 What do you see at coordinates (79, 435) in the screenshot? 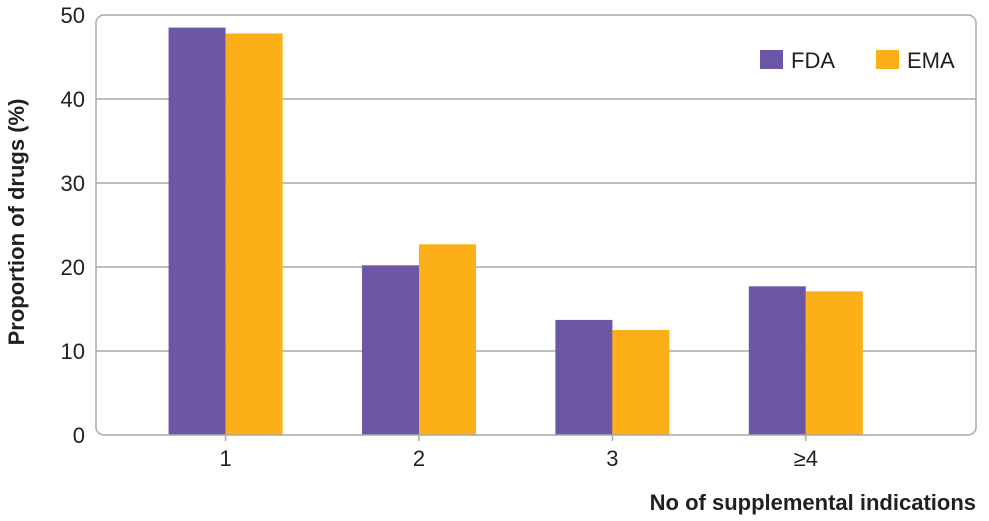
I see `y-tick-label: 0` at bounding box center [79, 435].